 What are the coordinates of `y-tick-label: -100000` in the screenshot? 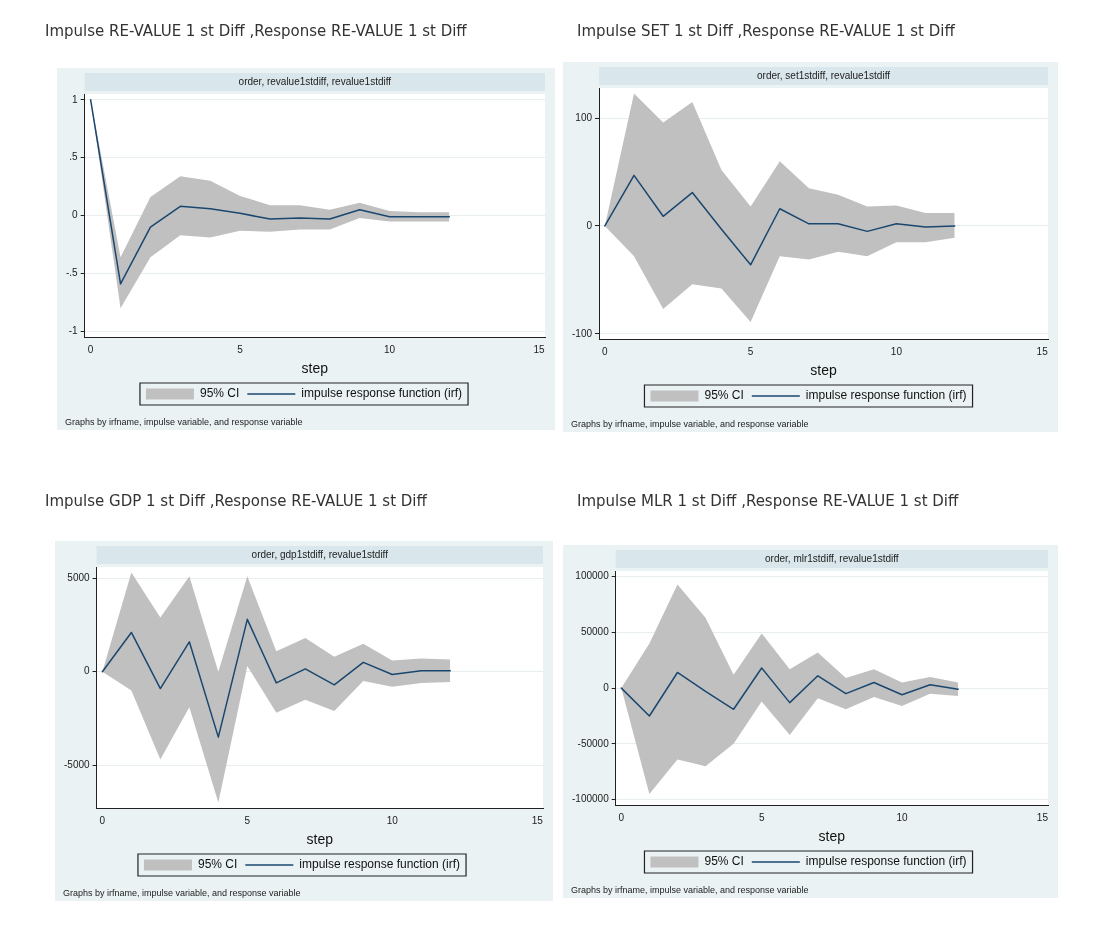 It's located at (591, 799).